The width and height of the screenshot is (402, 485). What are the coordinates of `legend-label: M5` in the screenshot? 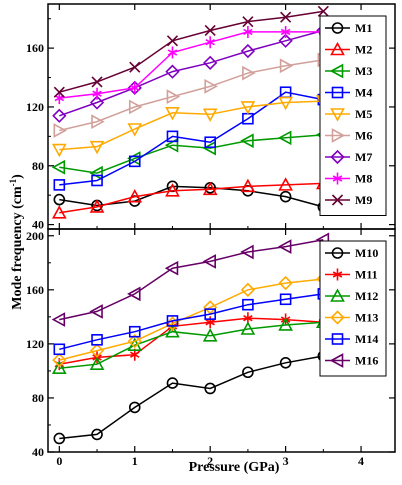 It's located at (363, 114).